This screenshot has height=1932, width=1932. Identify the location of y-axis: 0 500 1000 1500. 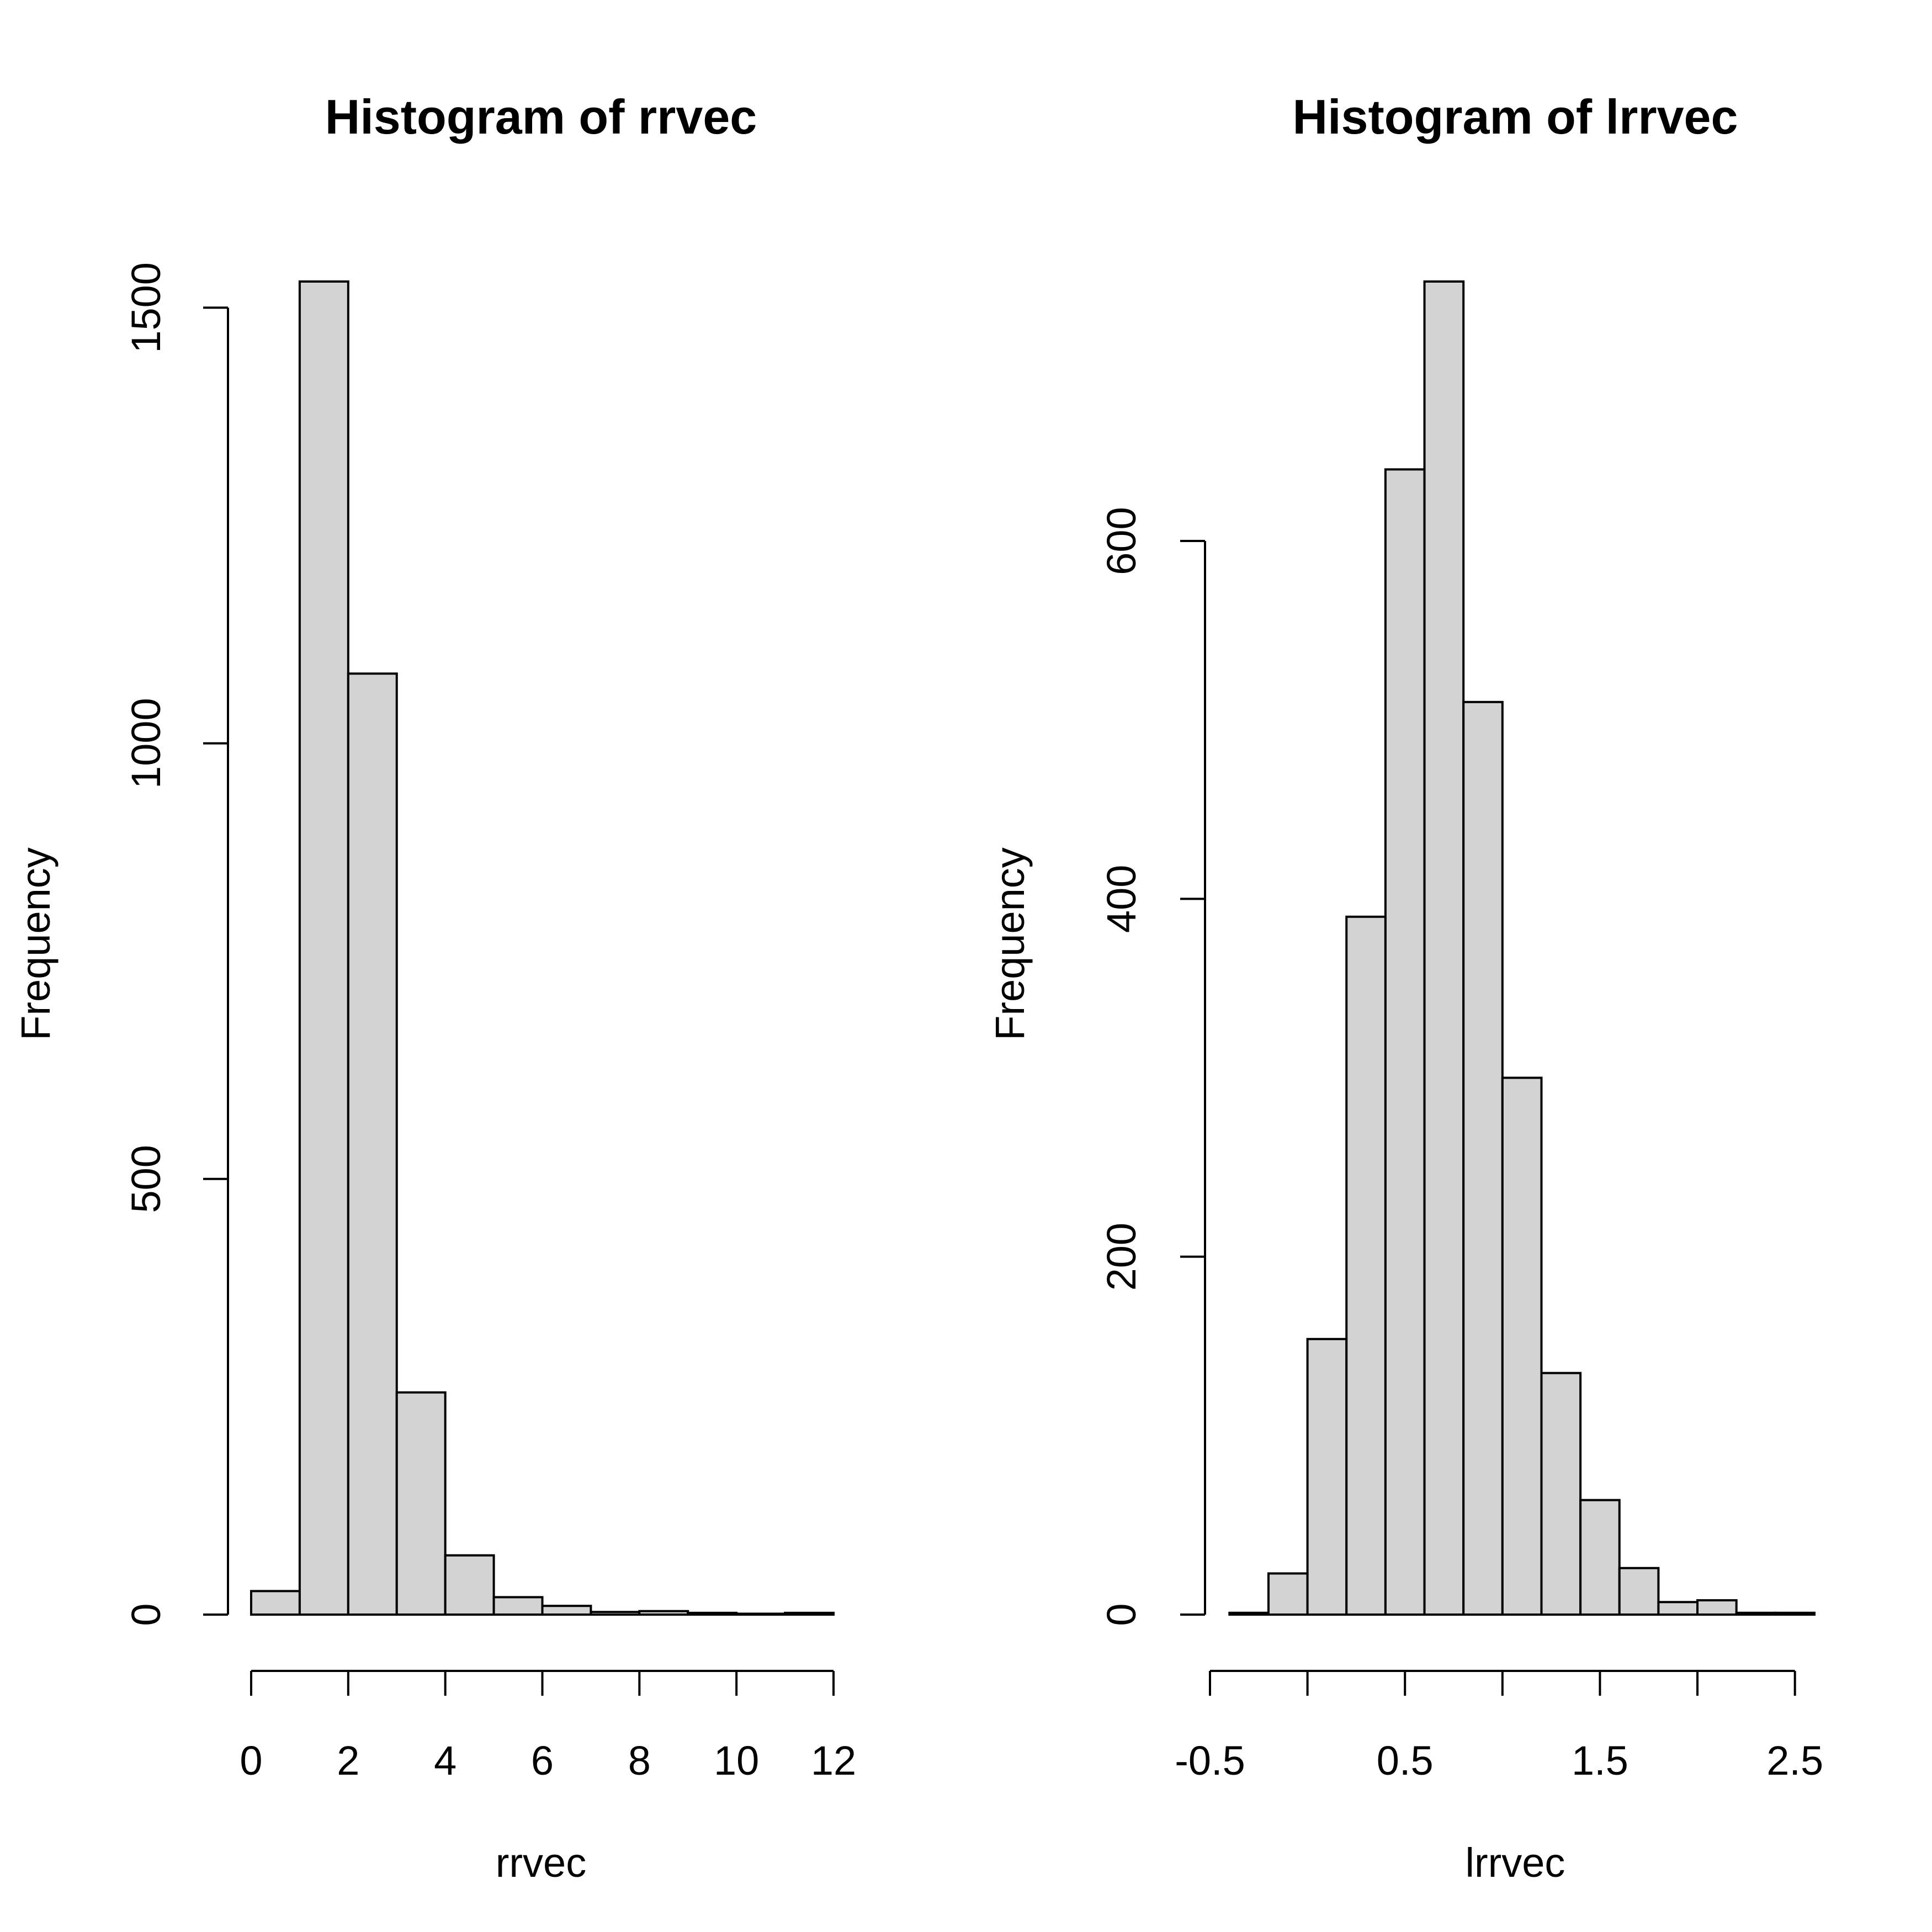
(176, 944).